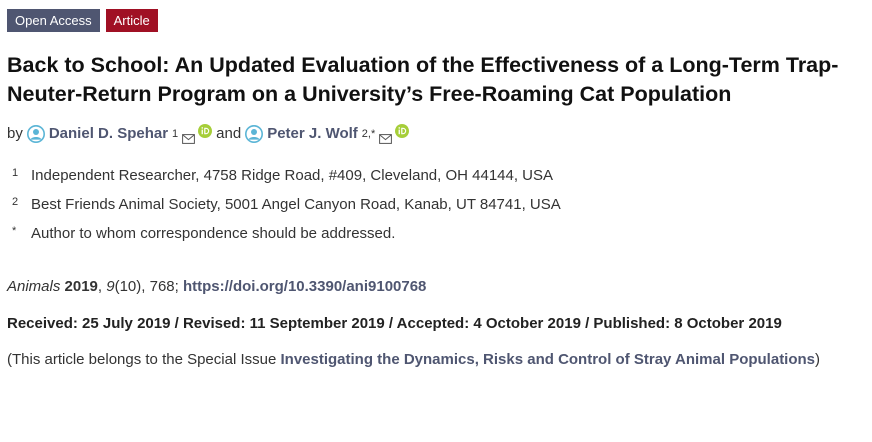 This screenshot has height=442, width=872. I want to click on doi-link: https://doi.org/10.3390/ani9100768, so click(304, 286).